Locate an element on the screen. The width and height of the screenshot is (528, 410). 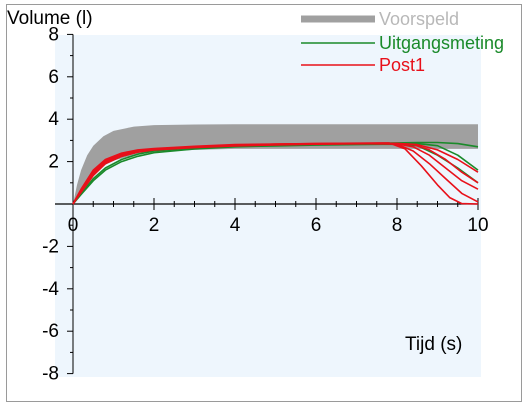
x-tick-label: 4 is located at coordinates (235, 225).